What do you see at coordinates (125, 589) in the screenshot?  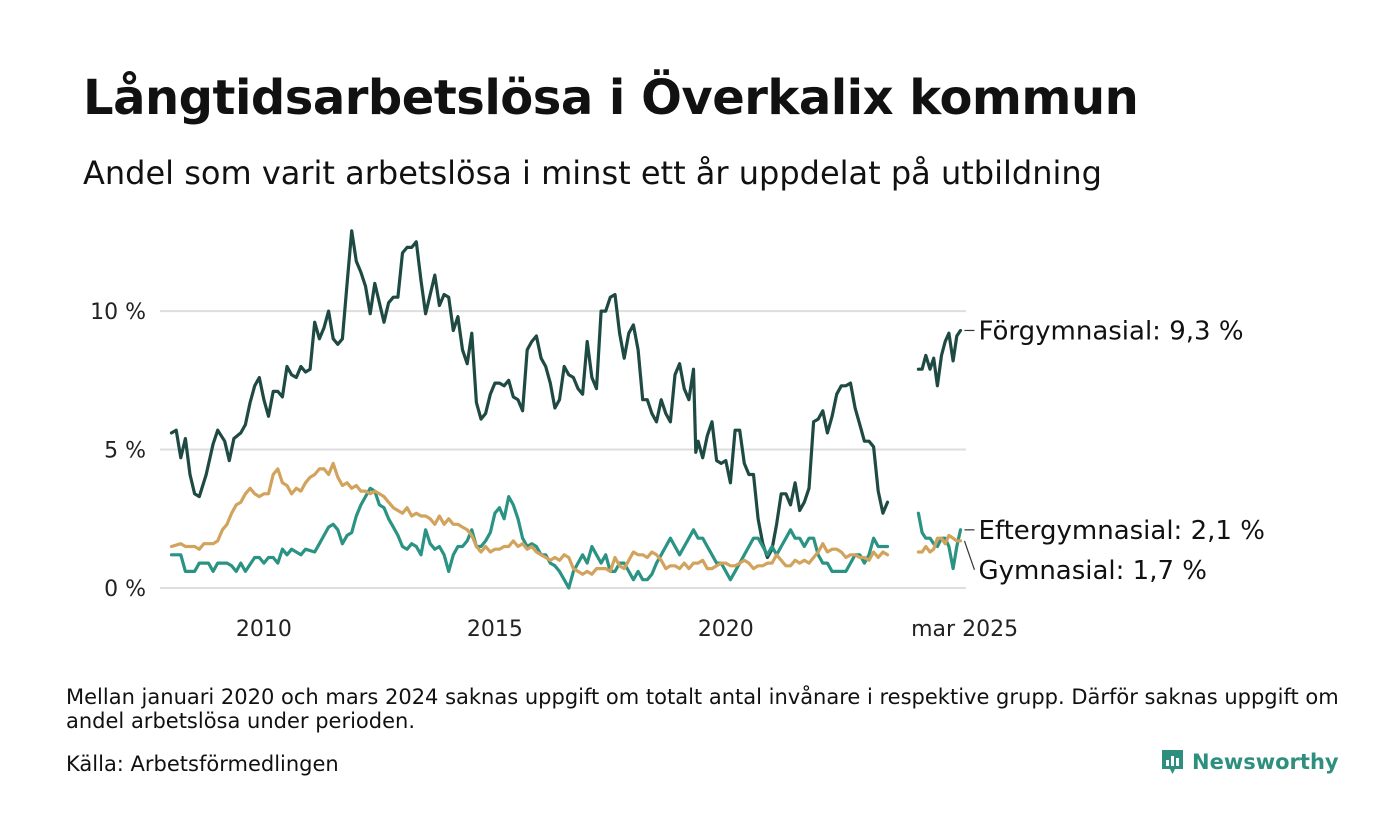 I see `y-tick-label: 0 %` at bounding box center [125, 589].